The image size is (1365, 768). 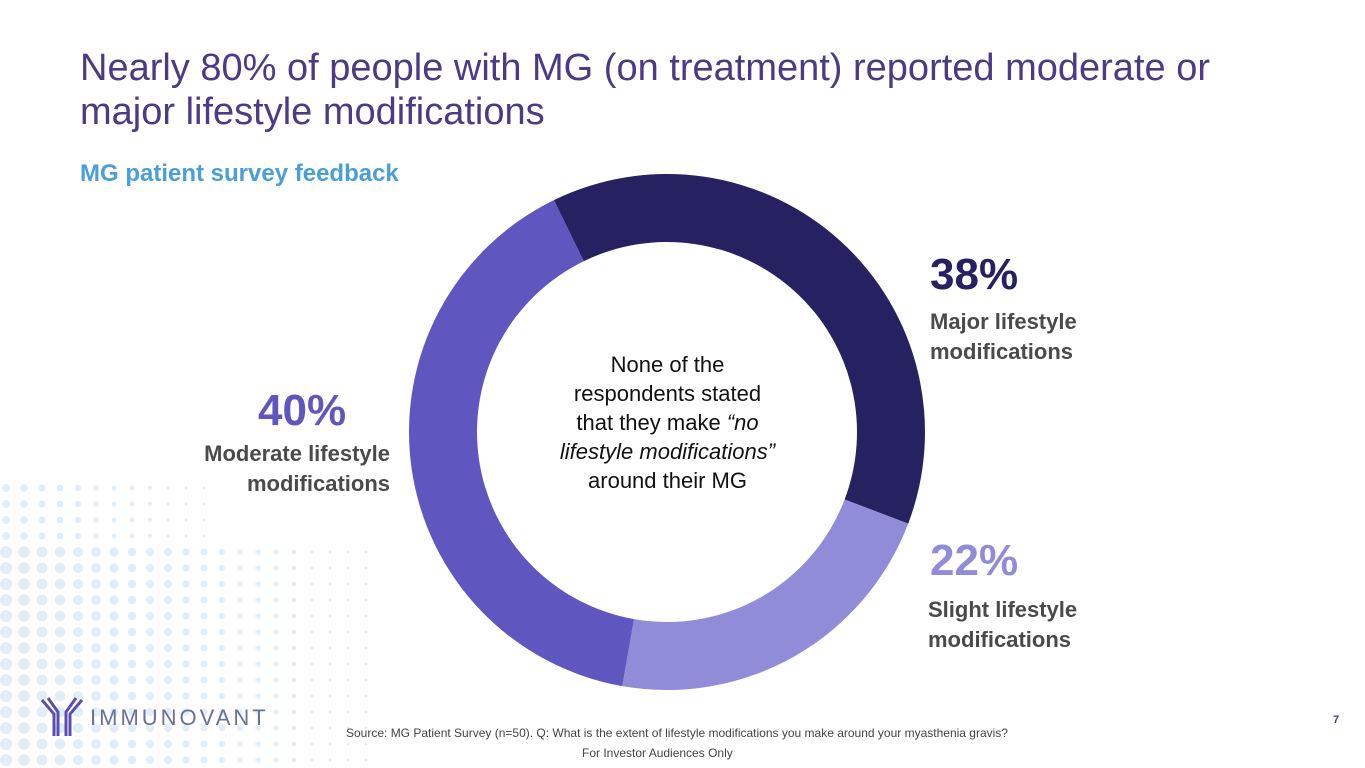 What do you see at coordinates (297, 468) in the screenshot?
I see `moderate-category-label: Moderate lifestyle modifications` at bounding box center [297, 468].